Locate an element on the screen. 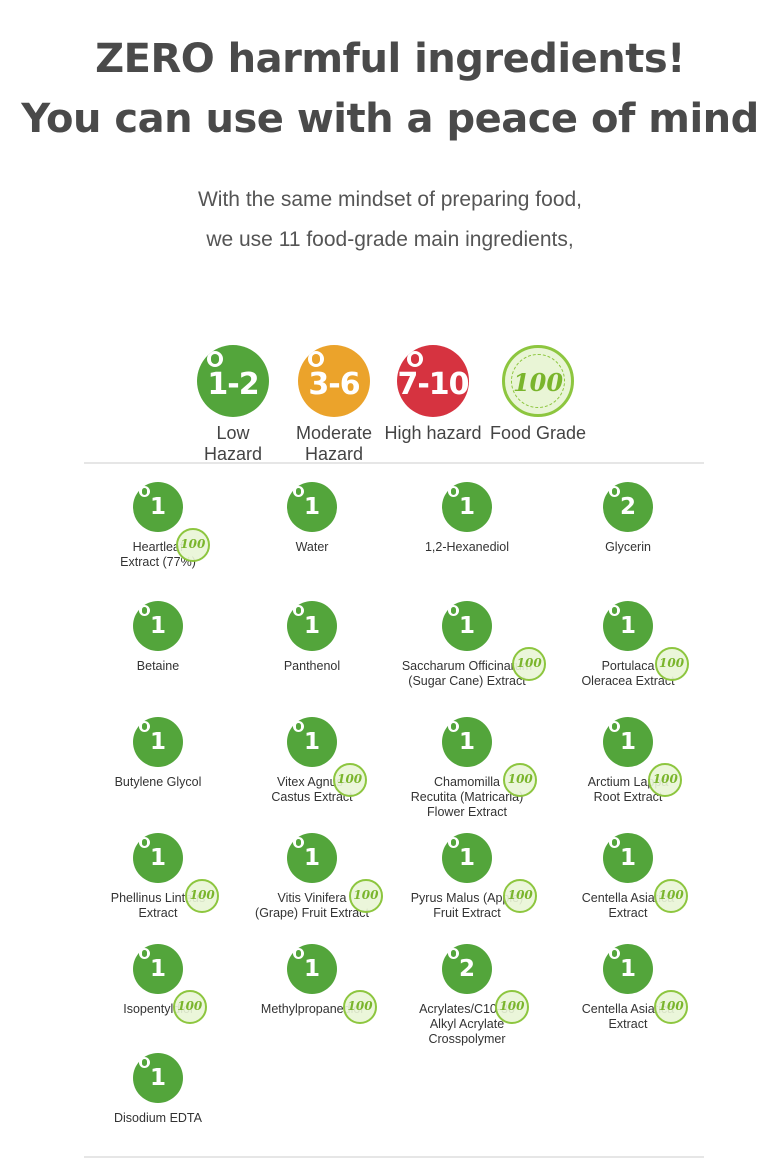  ingredient-item: 1 Panthenol is located at coordinates (312, 638).